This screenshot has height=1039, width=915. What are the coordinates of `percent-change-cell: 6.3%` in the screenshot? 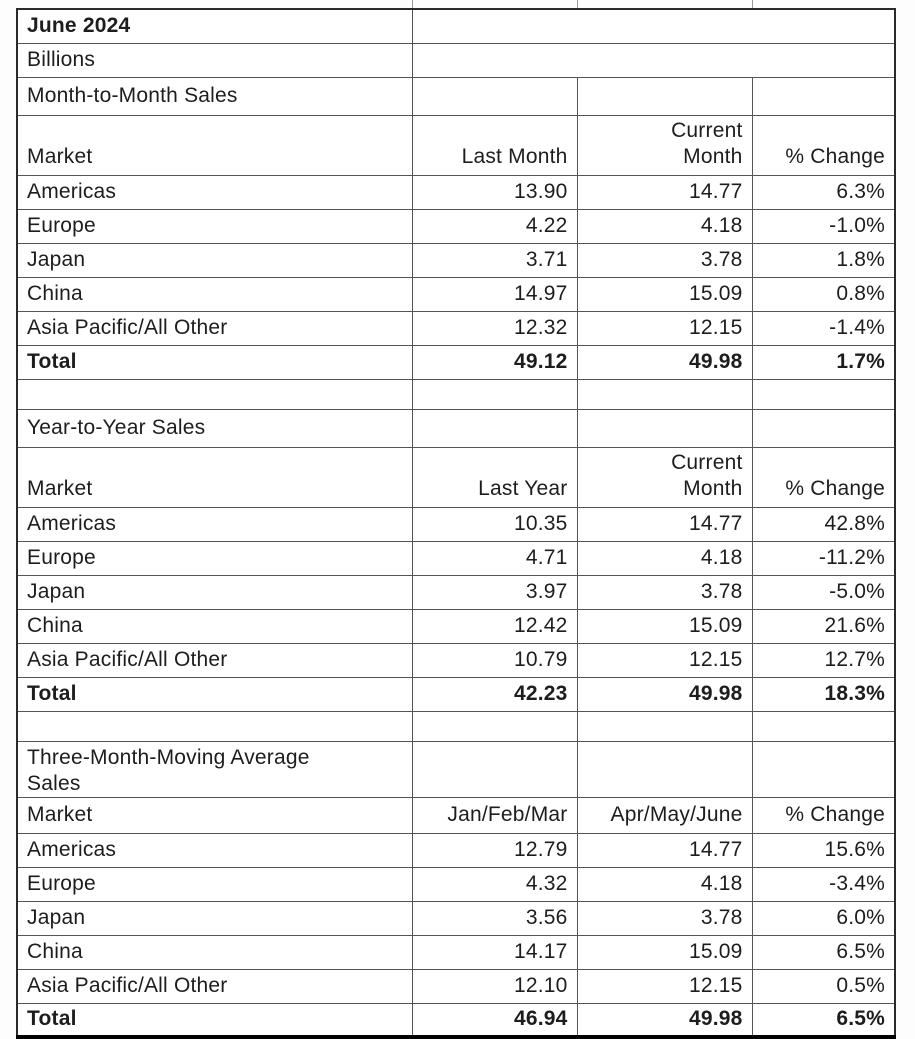 It's located at (823, 192).